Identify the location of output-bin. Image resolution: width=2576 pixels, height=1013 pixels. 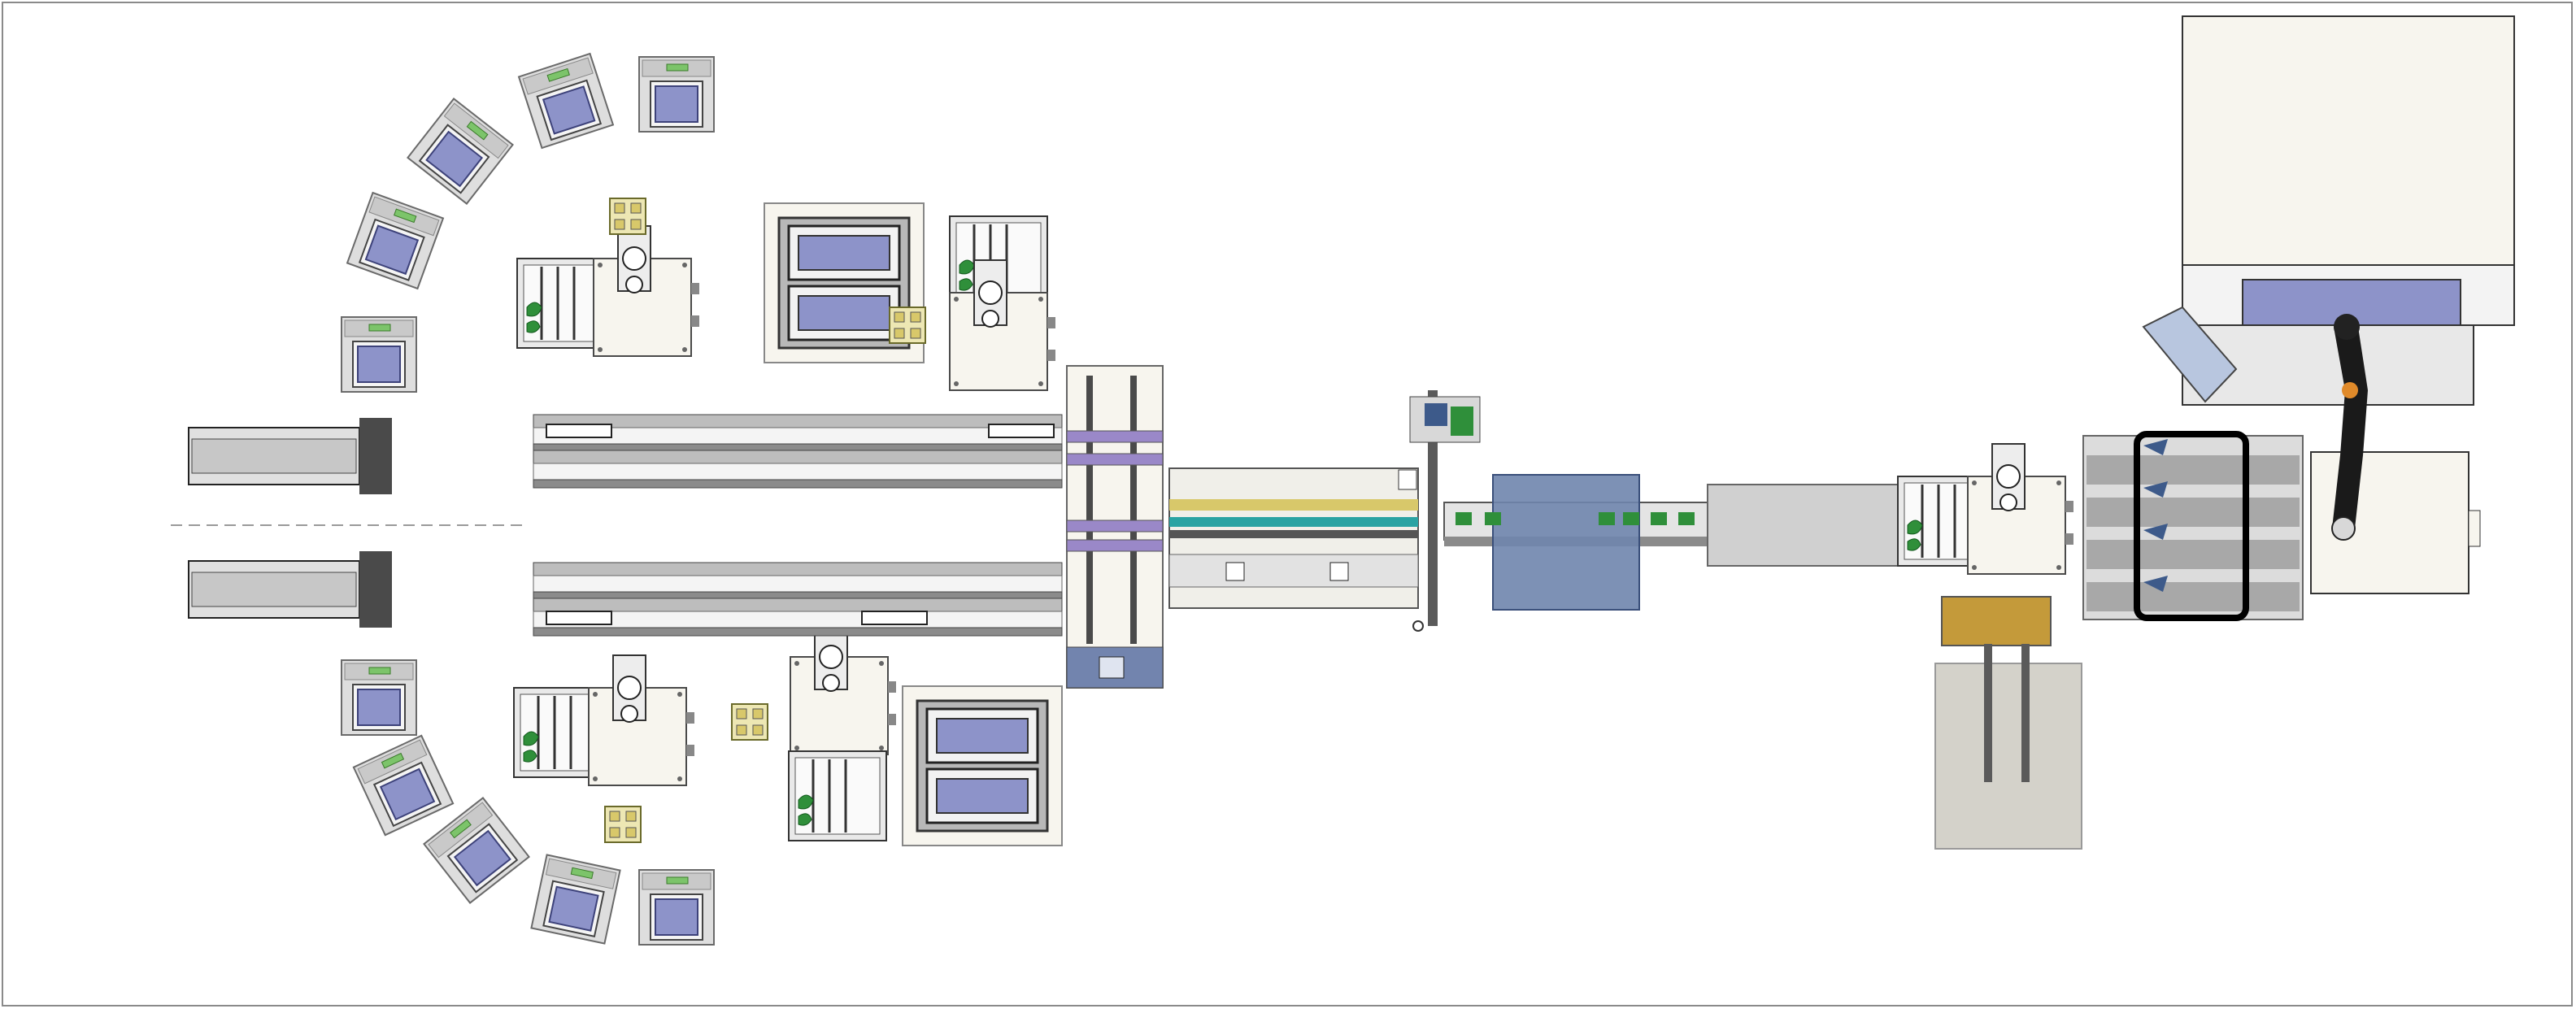
(2008, 756).